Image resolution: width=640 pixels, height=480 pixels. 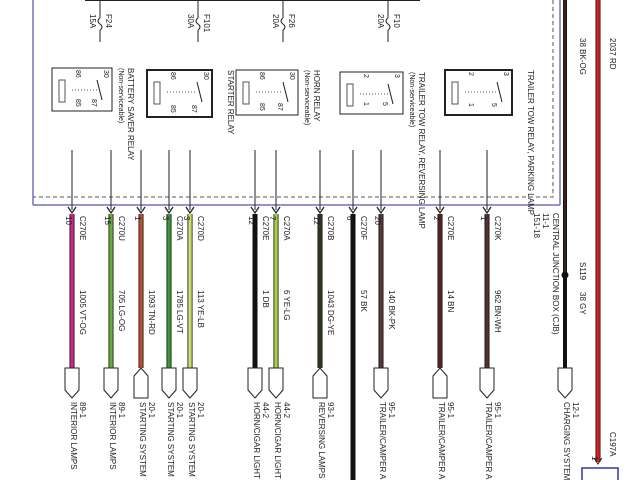 What do you see at coordinates (396, 21) in the screenshot?
I see `fuse-id: F10` at bounding box center [396, 21].